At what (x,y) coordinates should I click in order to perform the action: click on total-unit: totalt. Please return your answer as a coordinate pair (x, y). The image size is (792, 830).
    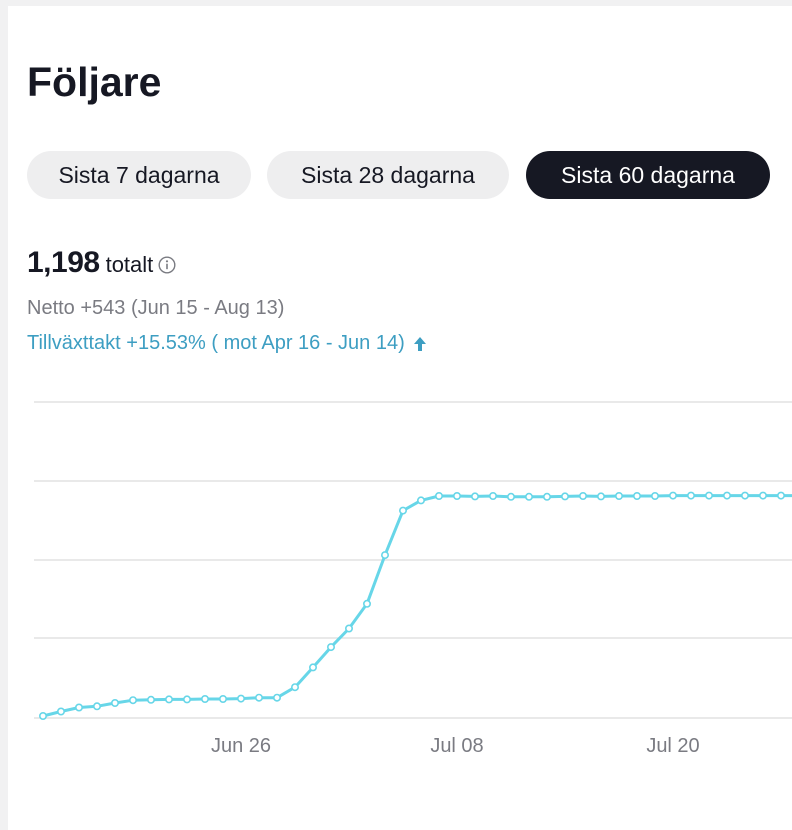
    Looking at the image, I should click on (129, 264).